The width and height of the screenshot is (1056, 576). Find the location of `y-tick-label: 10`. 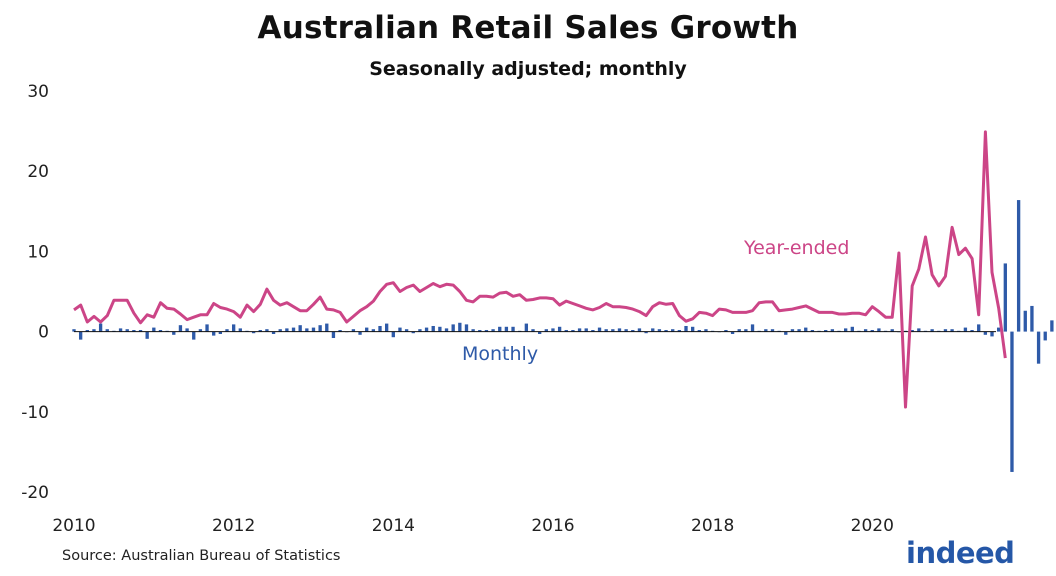

y-tick-label: 10 is located at coordinates (38, 252).